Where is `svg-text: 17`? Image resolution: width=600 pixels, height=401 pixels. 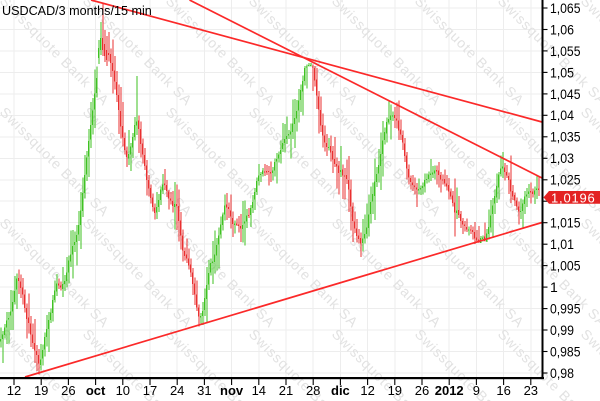 svg-text: 17 is located at coordinates (150, 390).